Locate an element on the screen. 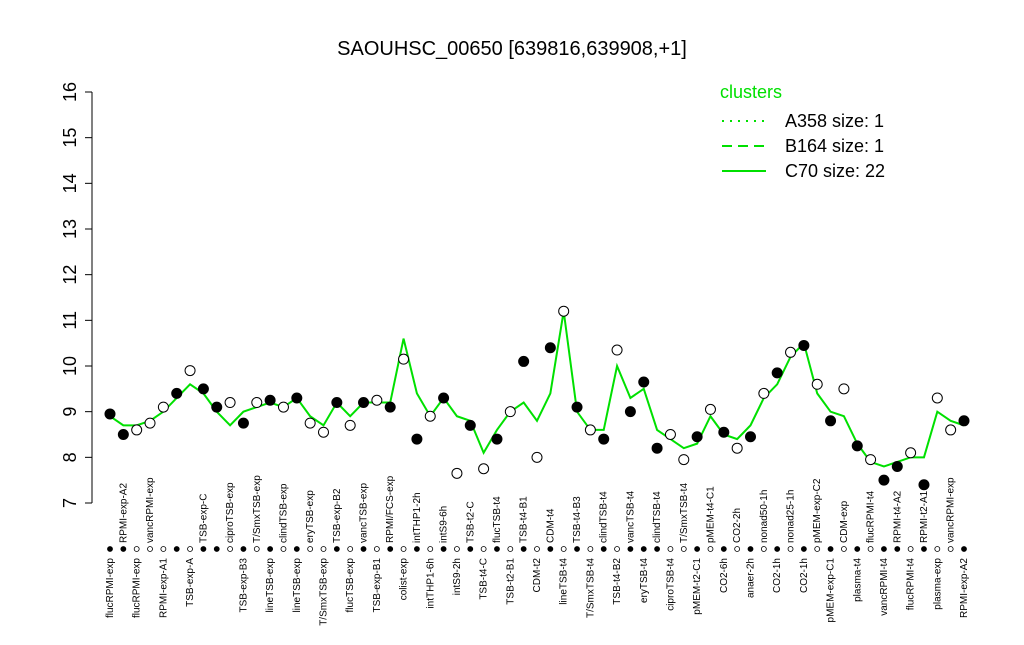 The height and width of the screenshot is (645, 1024). y-tick-label: 14 is located at coordinates (70, 183).